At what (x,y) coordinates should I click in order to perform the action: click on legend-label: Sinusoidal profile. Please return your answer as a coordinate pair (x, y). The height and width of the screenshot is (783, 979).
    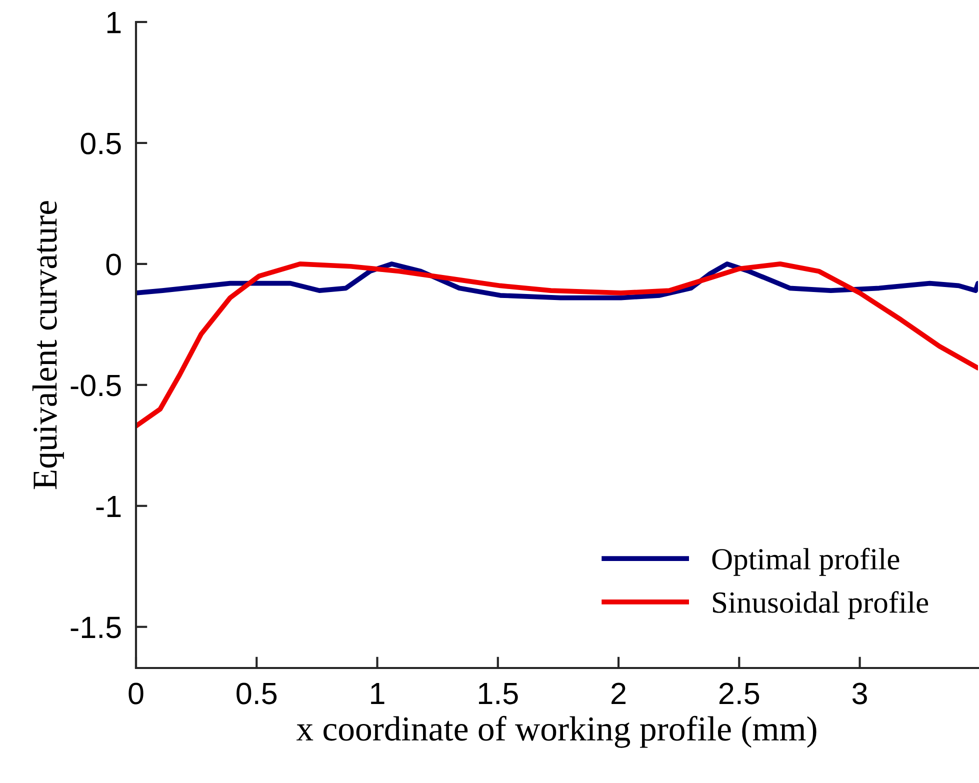
    Looking at the image, I should click on (820, 605).